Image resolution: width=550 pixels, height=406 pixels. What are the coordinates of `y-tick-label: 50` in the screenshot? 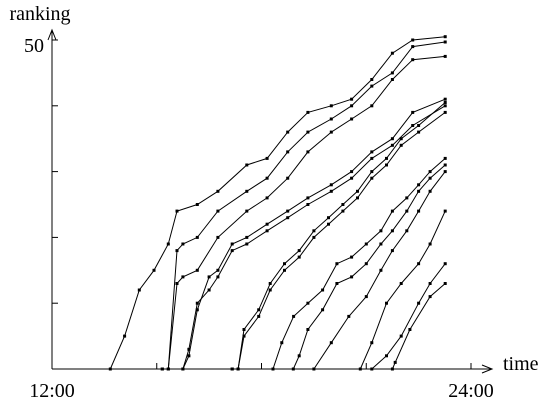 It's located at (34, 46).